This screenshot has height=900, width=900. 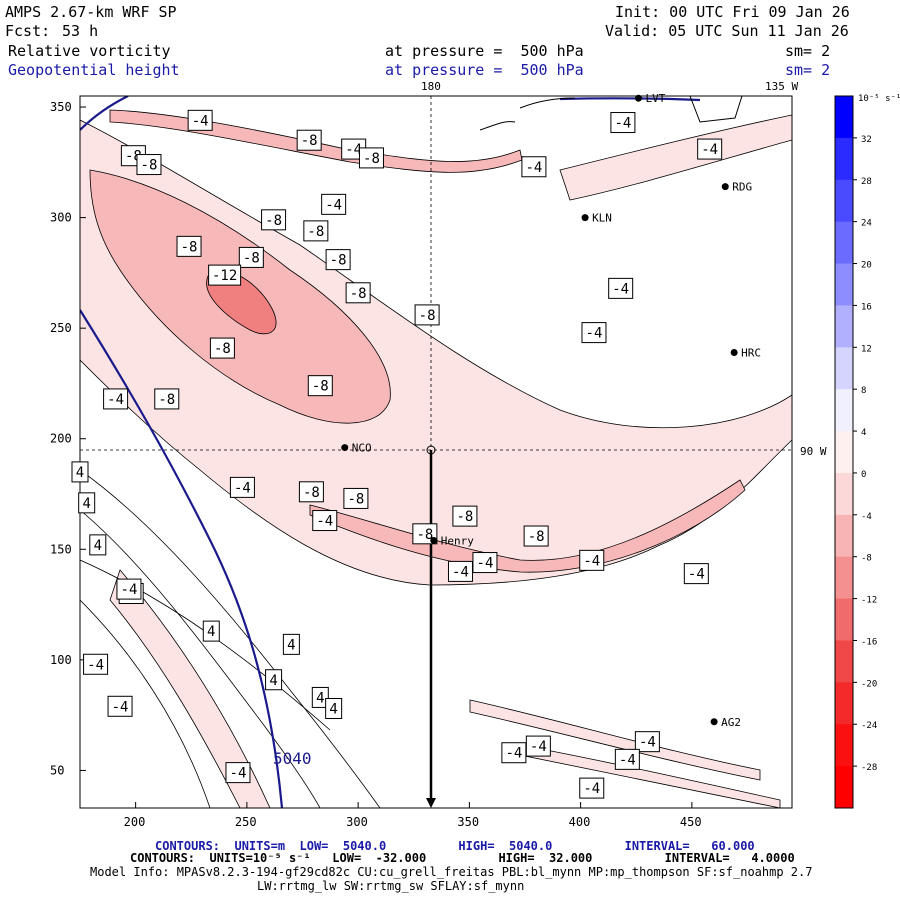 What do you see at coordinates (80, 31) in the screenshot?
I see `forecast-value: 53 h` at bounding box center [80, 31].